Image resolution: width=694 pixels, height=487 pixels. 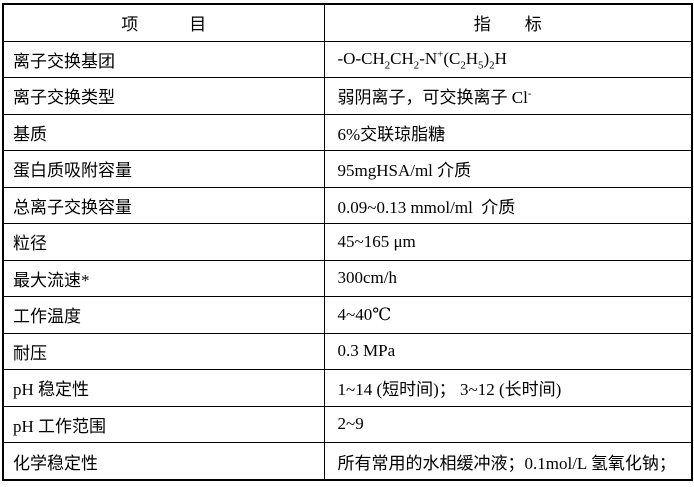 What do you see at coordinates (163, 96) in the screenshot?
I see `item-cell: 离子交换类型` at bounding box center [163, 96].